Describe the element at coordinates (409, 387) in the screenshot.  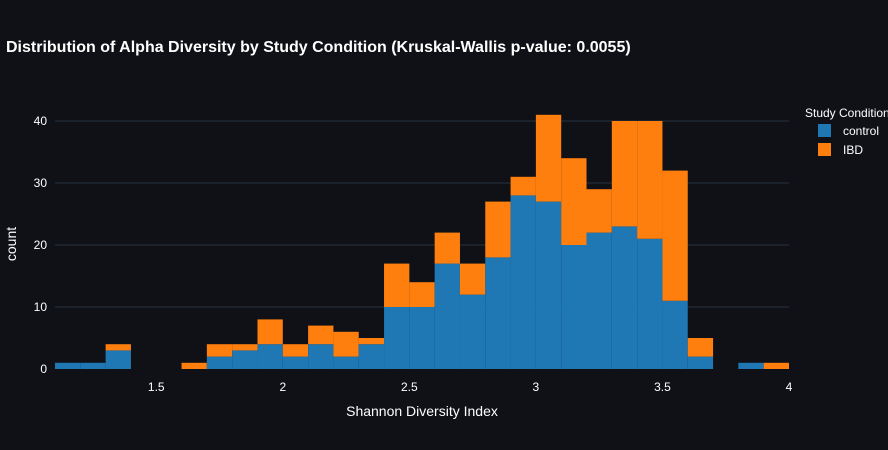
I see `x-tick-label: 2.5` at that location.